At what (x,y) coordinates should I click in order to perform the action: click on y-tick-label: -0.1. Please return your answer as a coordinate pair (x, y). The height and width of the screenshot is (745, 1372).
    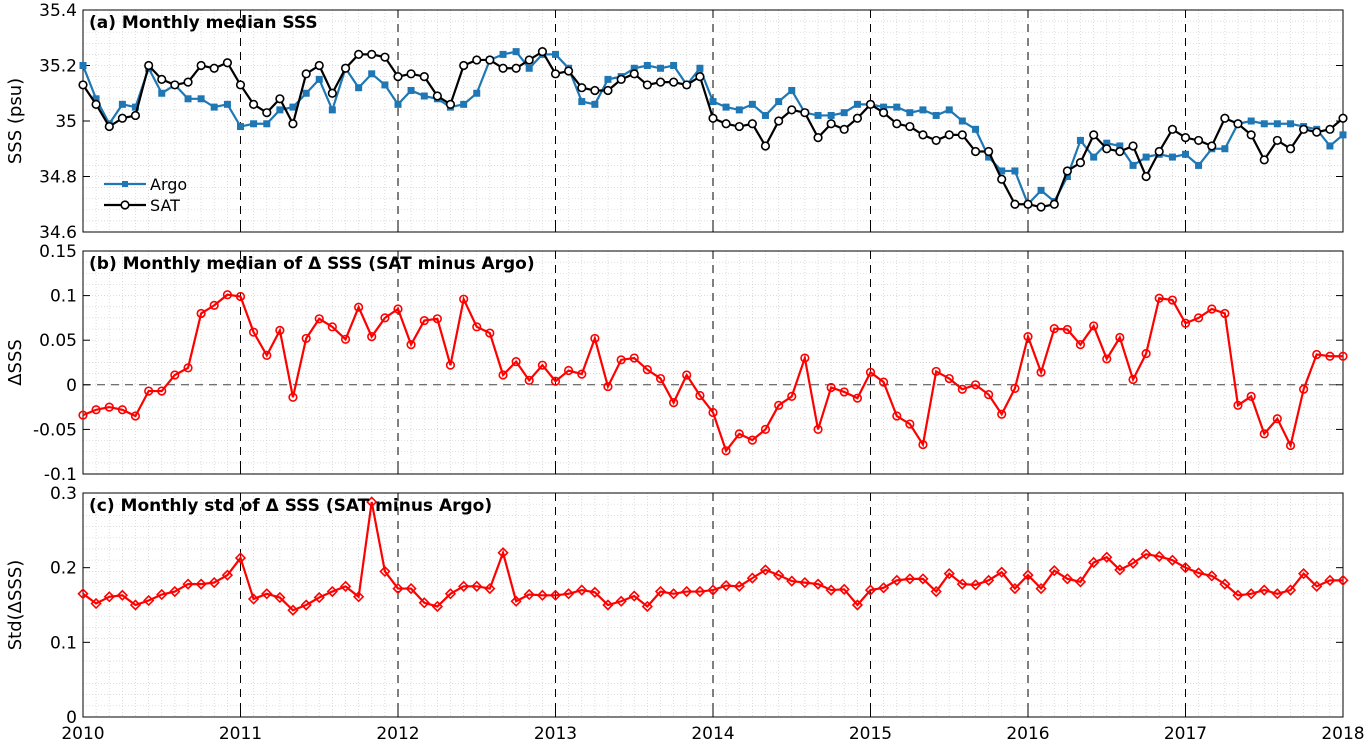
    Looking at the image, I should click on (60, 475).